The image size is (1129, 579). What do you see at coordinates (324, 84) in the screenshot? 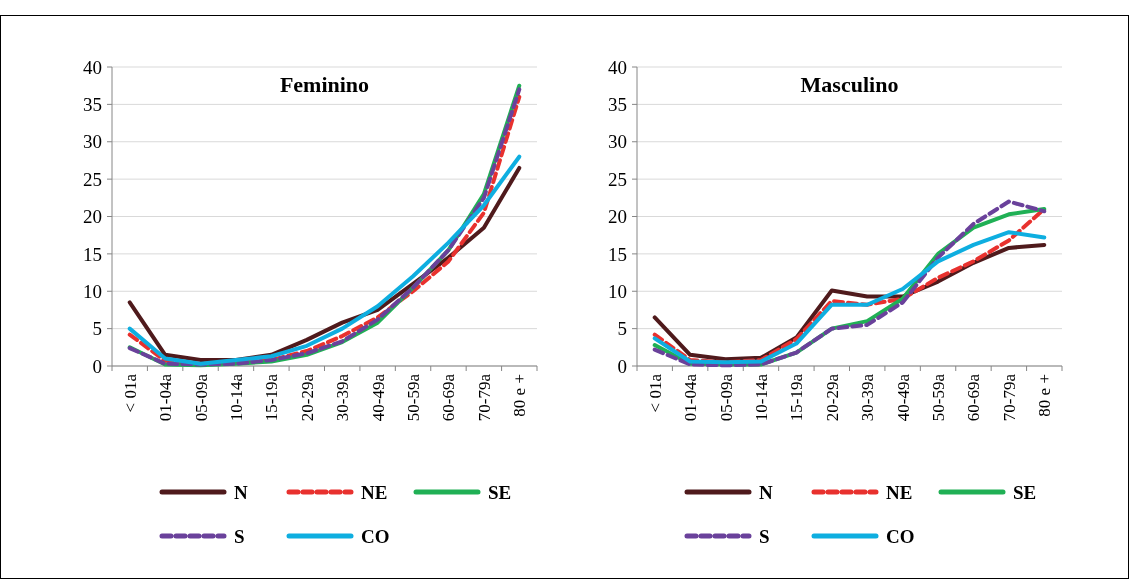
I see `chart-title: Feminino` at bounding box center [324, 84].